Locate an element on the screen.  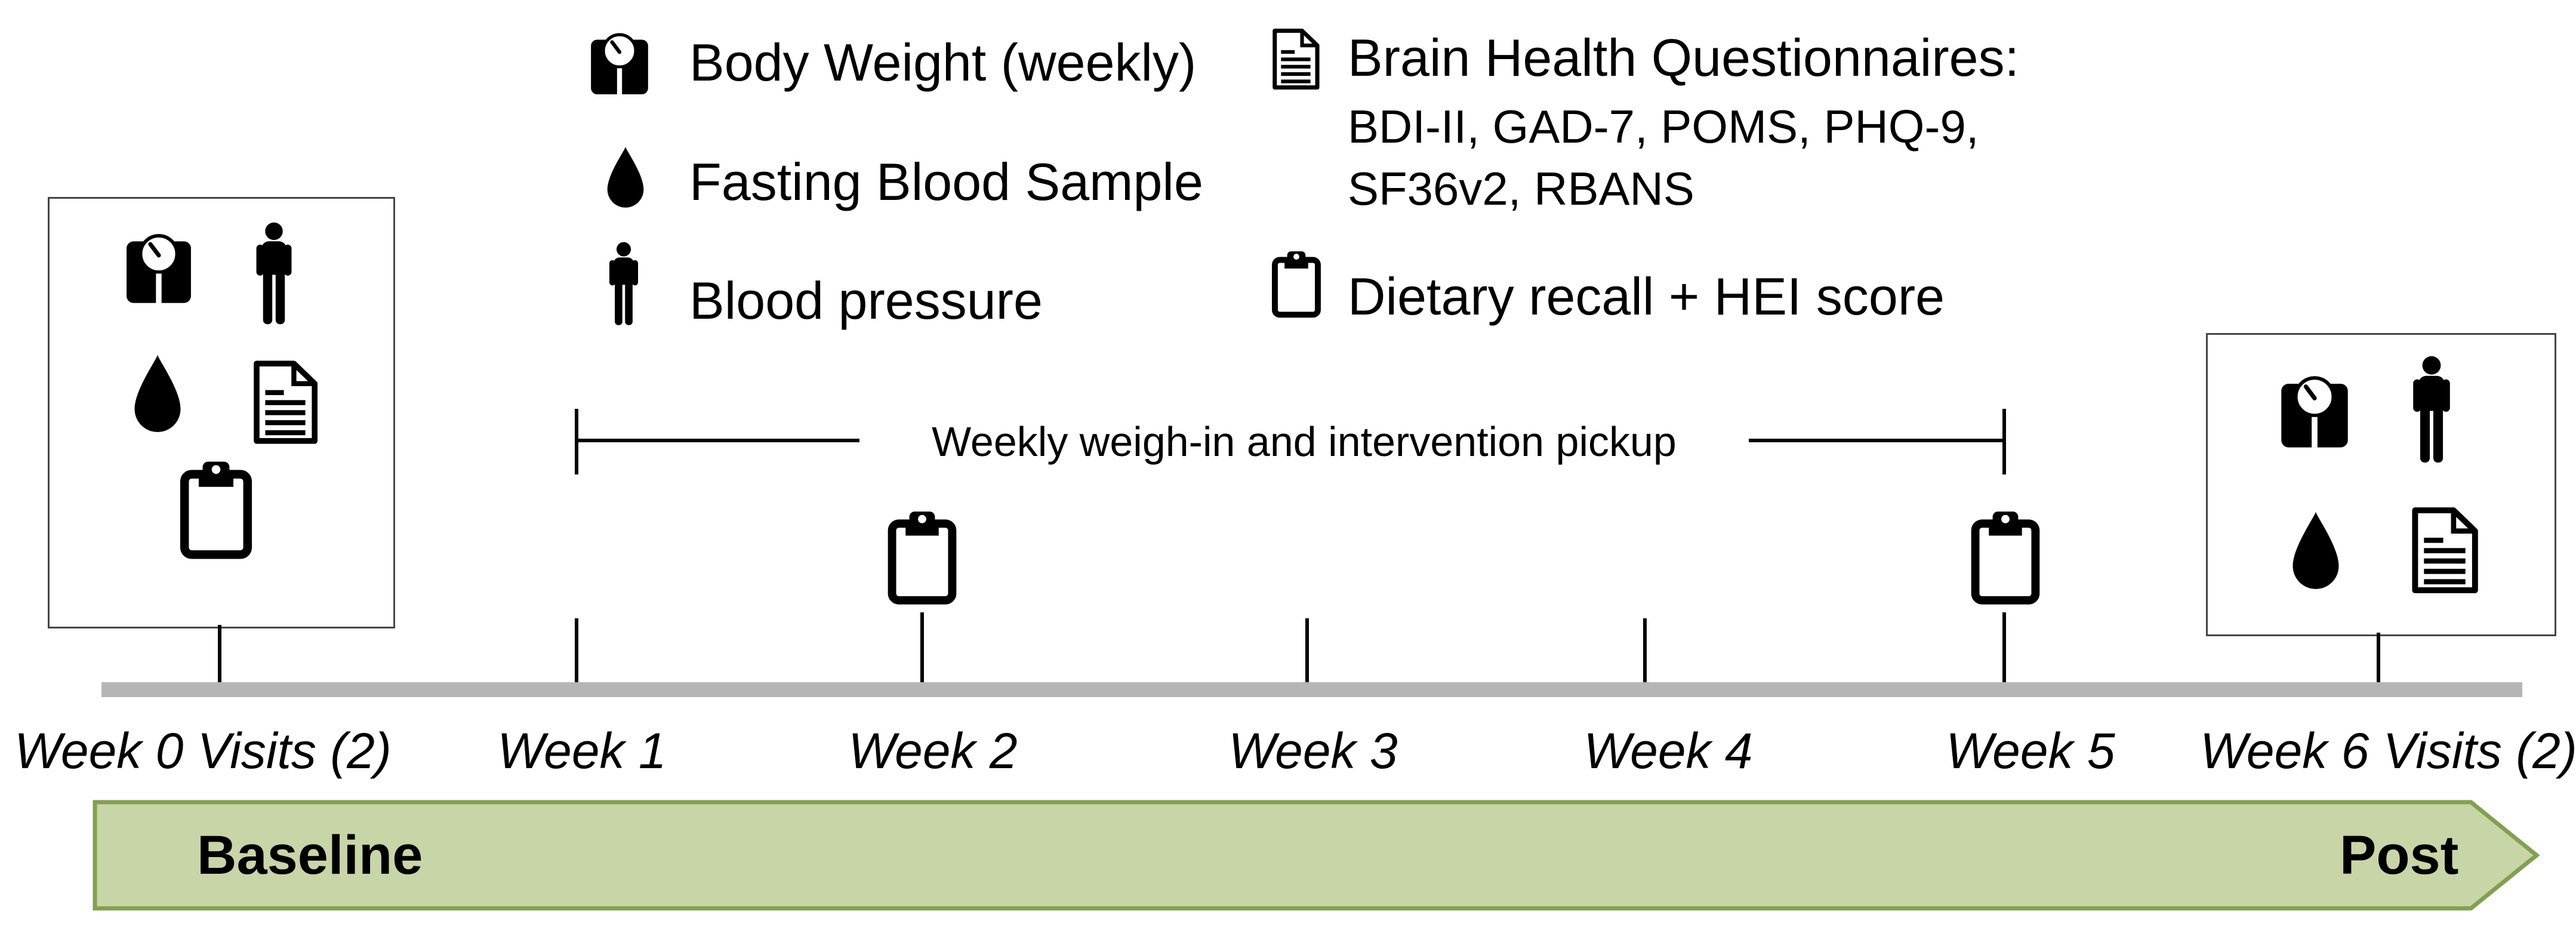
bracket-left-line is located at coordinates (718, 440).